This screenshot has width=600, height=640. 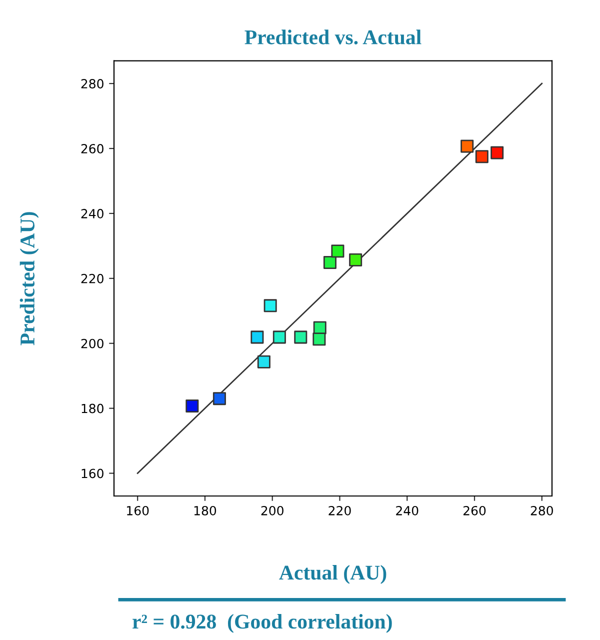 I want to click on x-tick-label: 180, so click(x=205, y=511).